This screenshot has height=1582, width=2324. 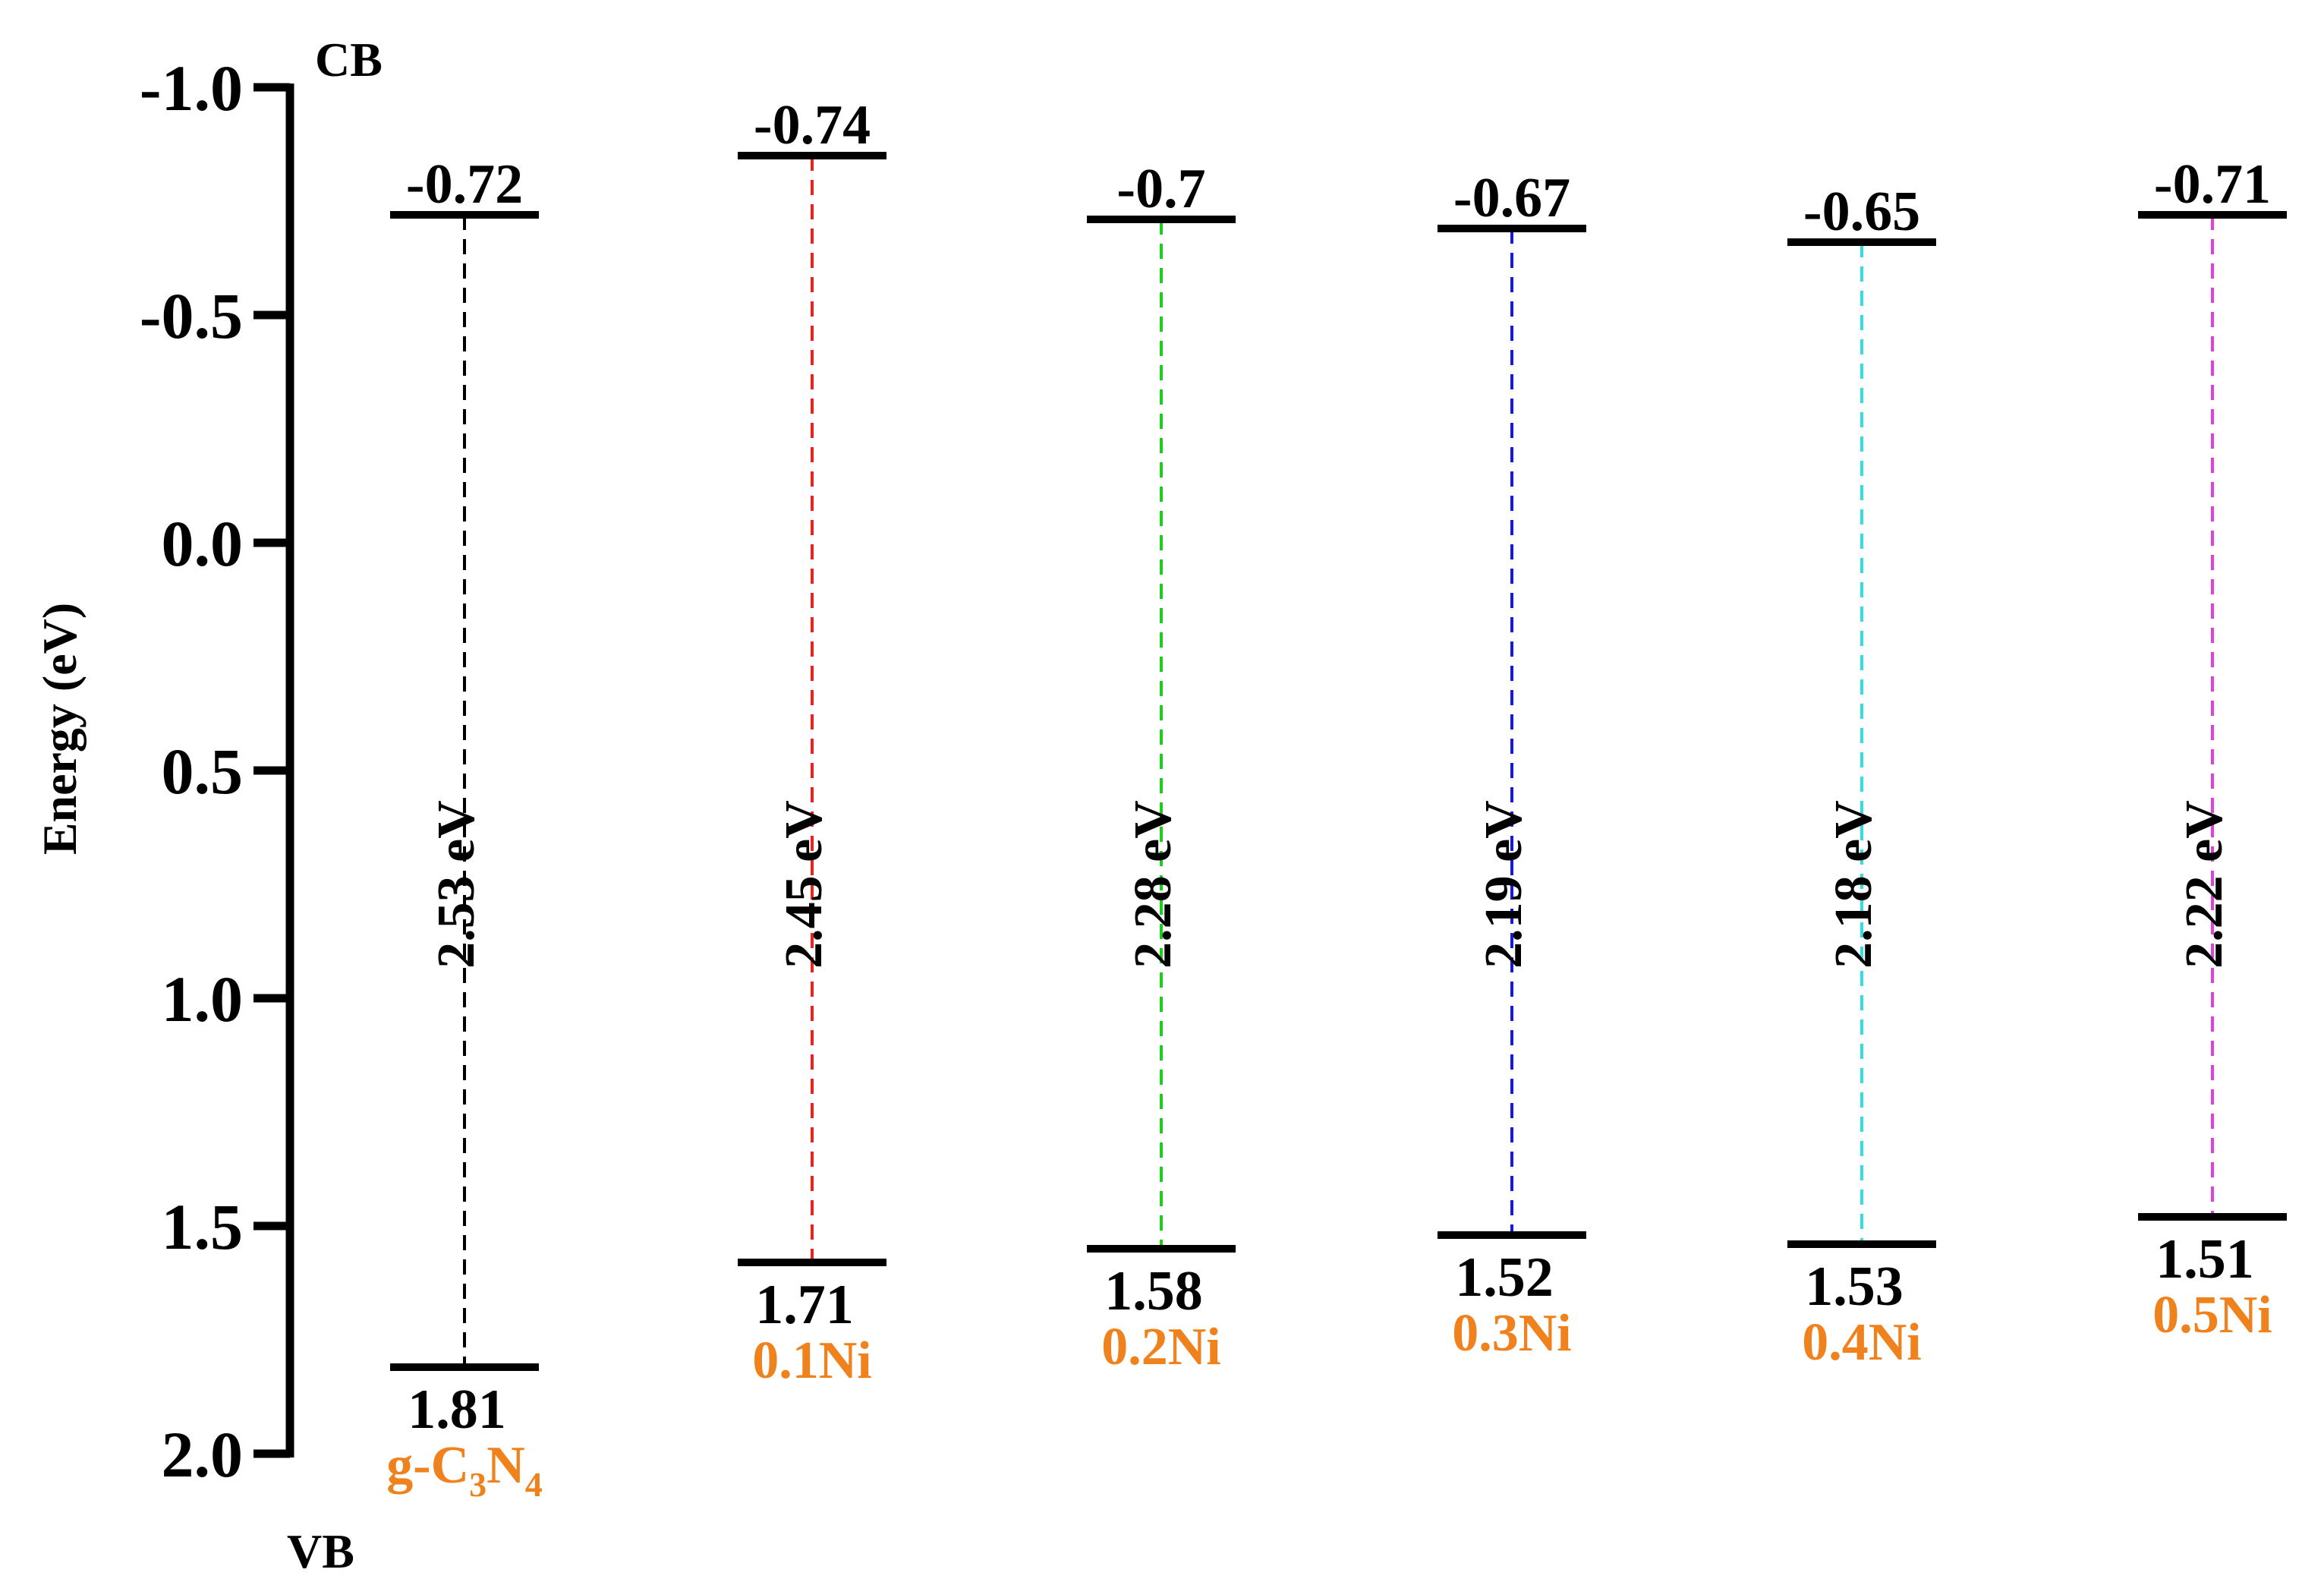 What do you see at coordinates (349, 60) in the screenshot?
I see `cb-label: CB` at bounding box center [349, 60].